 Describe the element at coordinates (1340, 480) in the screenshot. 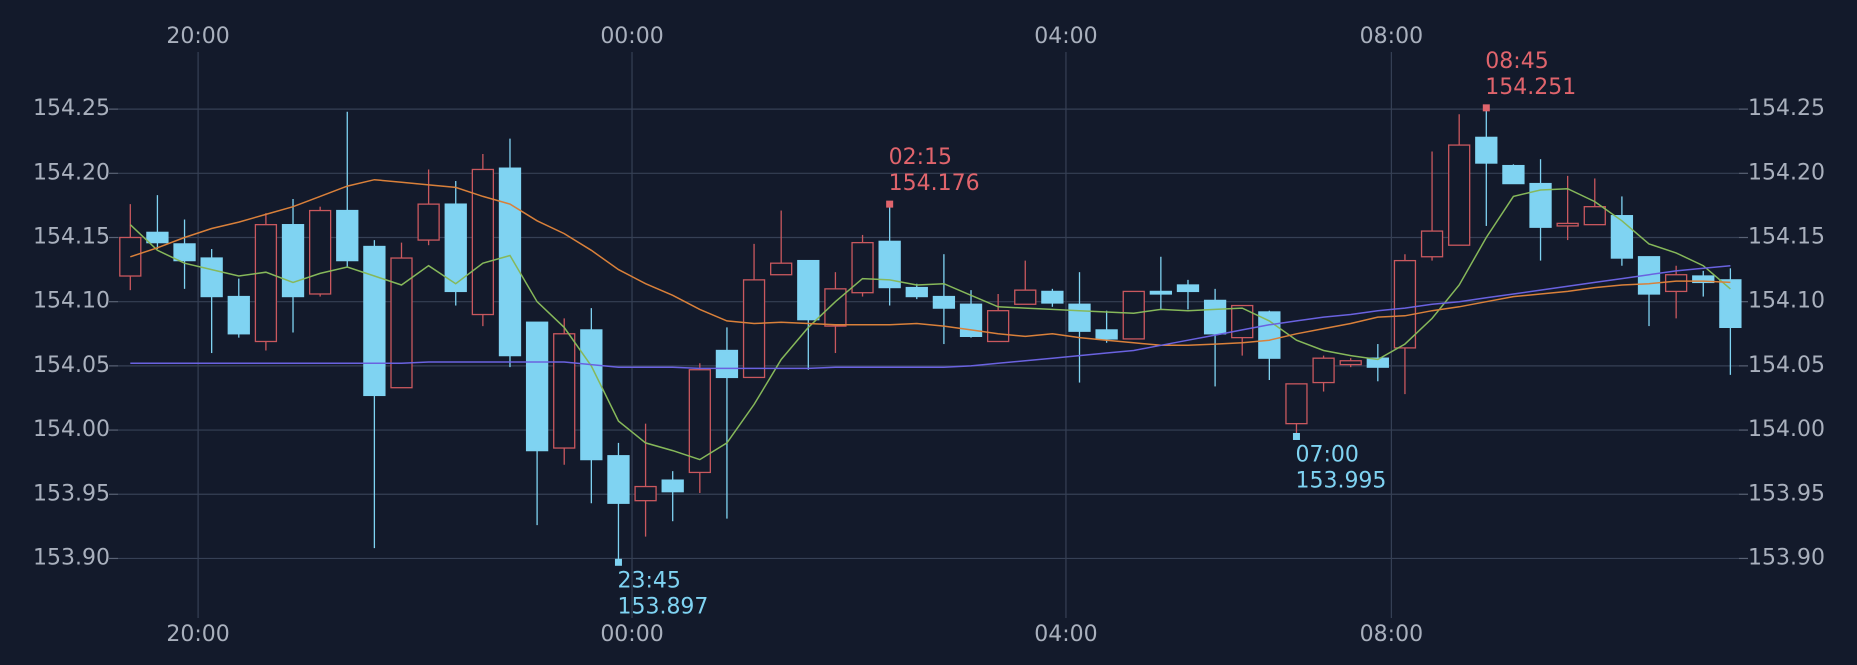

I see `annotation-value: 153.995` at that location.